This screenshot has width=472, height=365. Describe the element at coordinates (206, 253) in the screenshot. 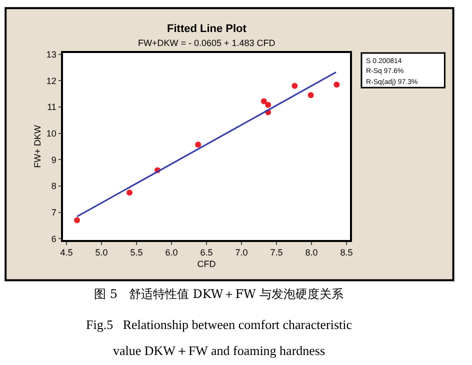

I see `x-tick-label: 6.5` at that location.